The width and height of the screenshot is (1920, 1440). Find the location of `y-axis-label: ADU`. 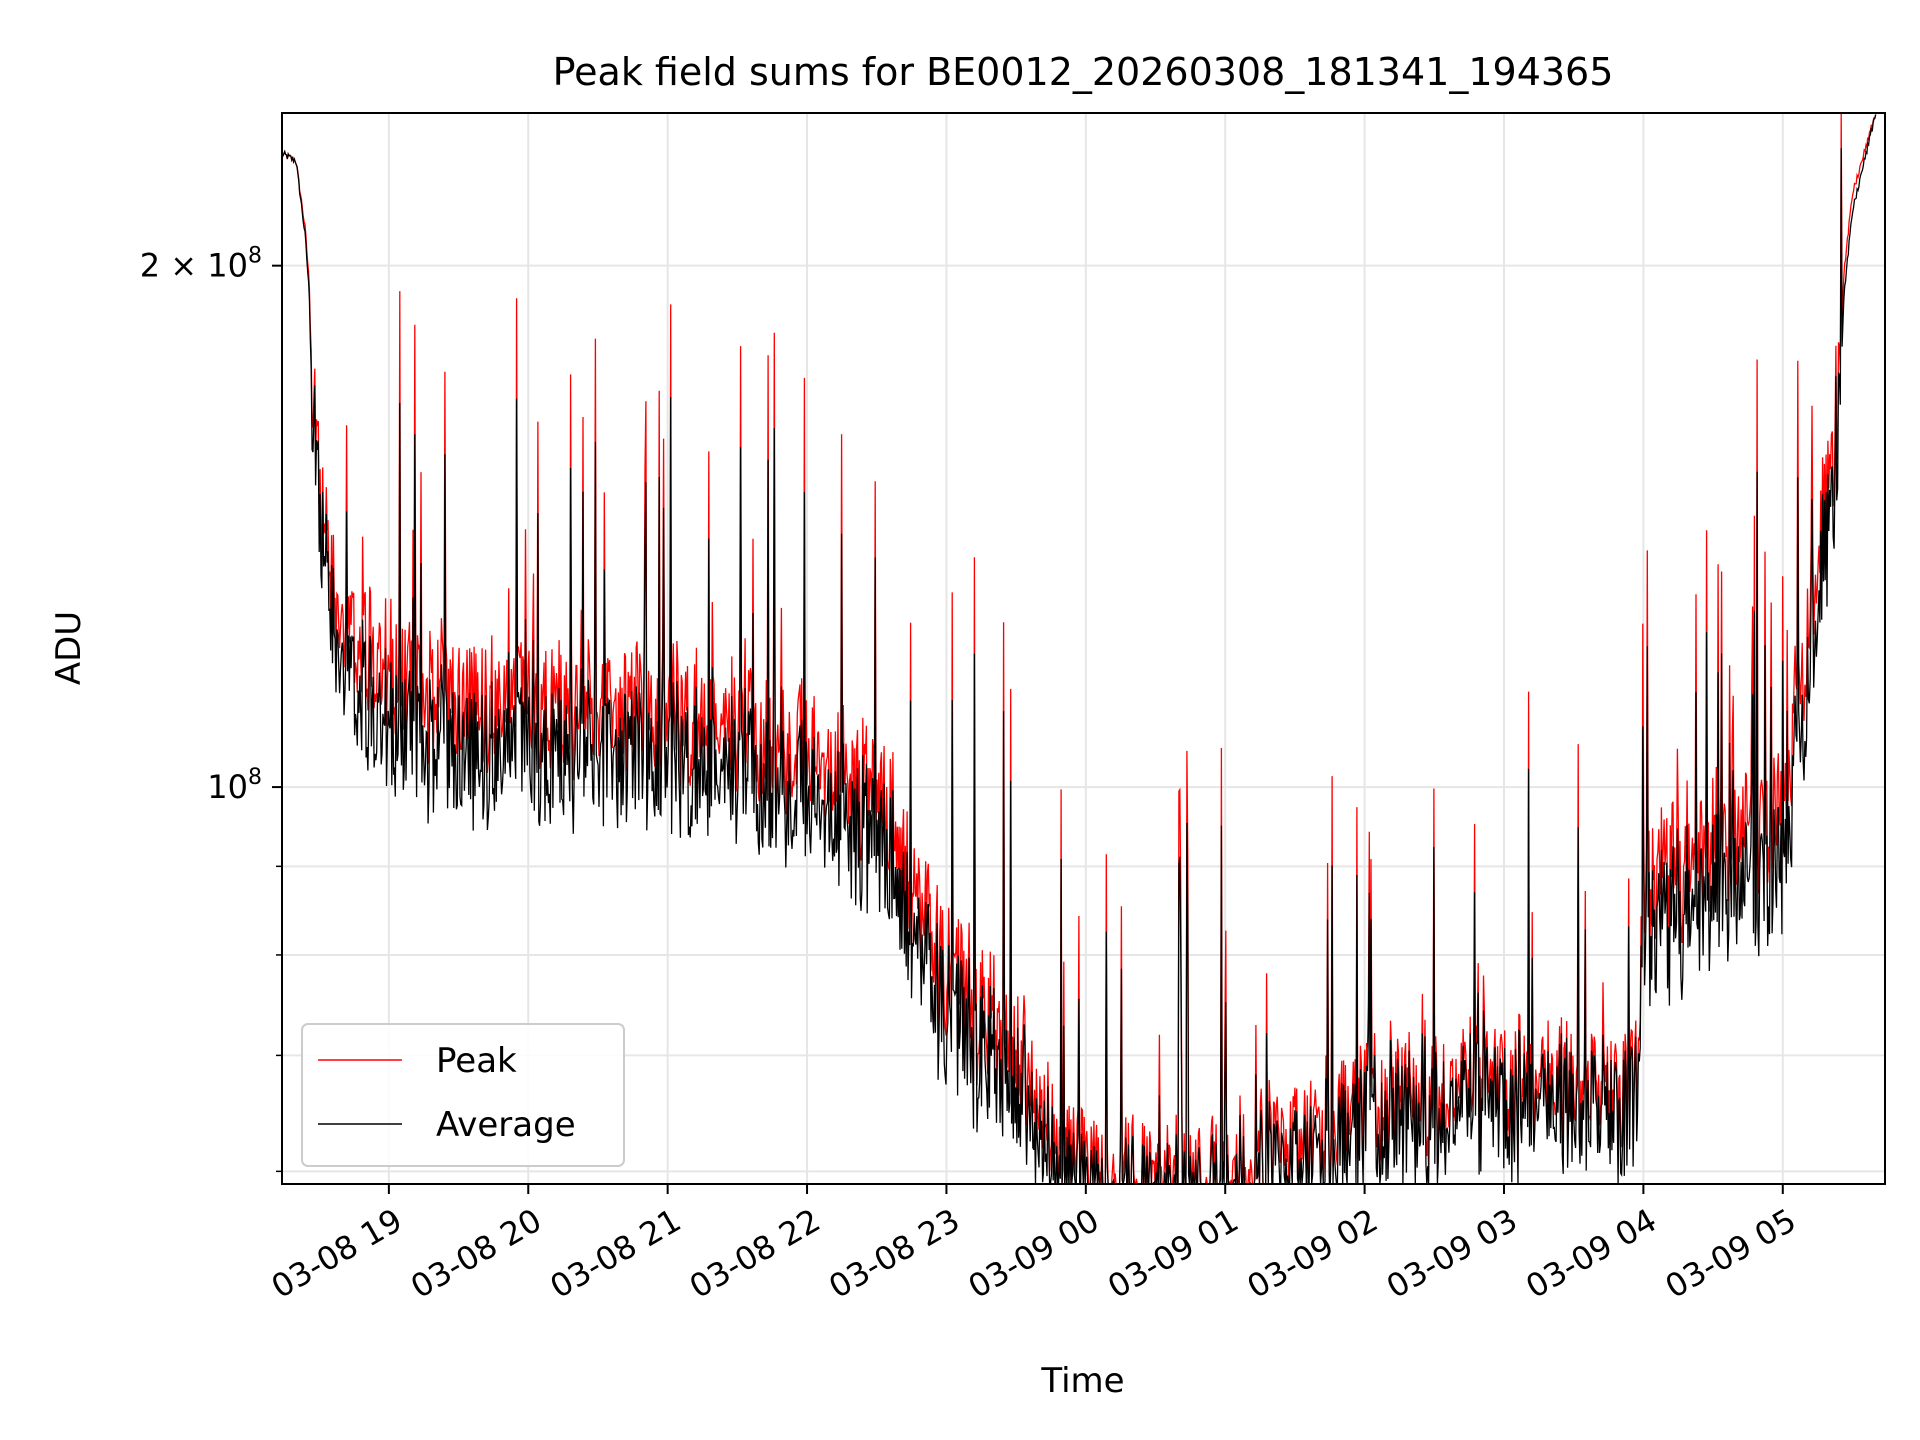

y-axis-label: ADU is located at coordinates (69, 648).